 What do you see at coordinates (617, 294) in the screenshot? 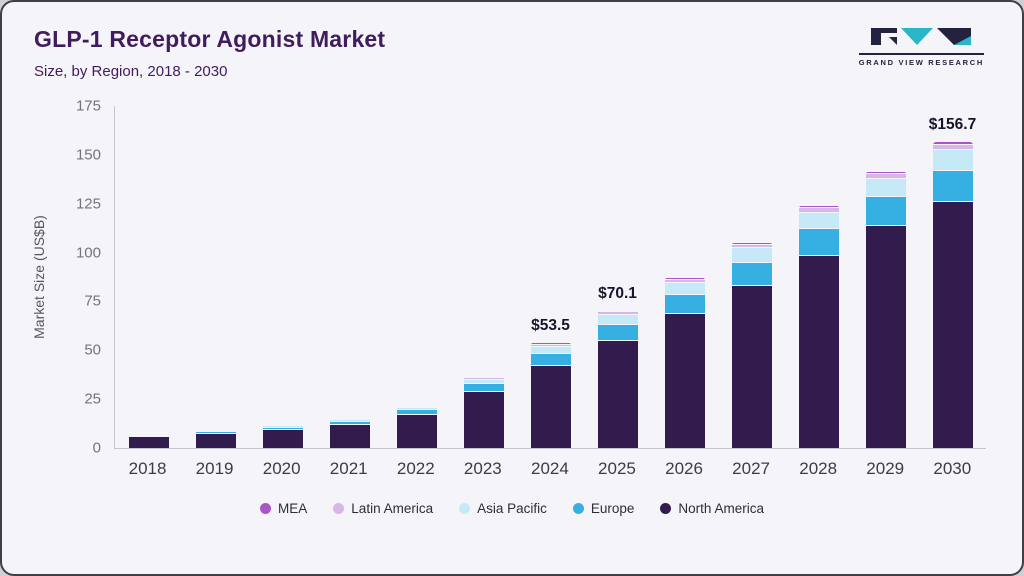
I see `total-label-2025: $70.1` at bounding box center [617, 294].